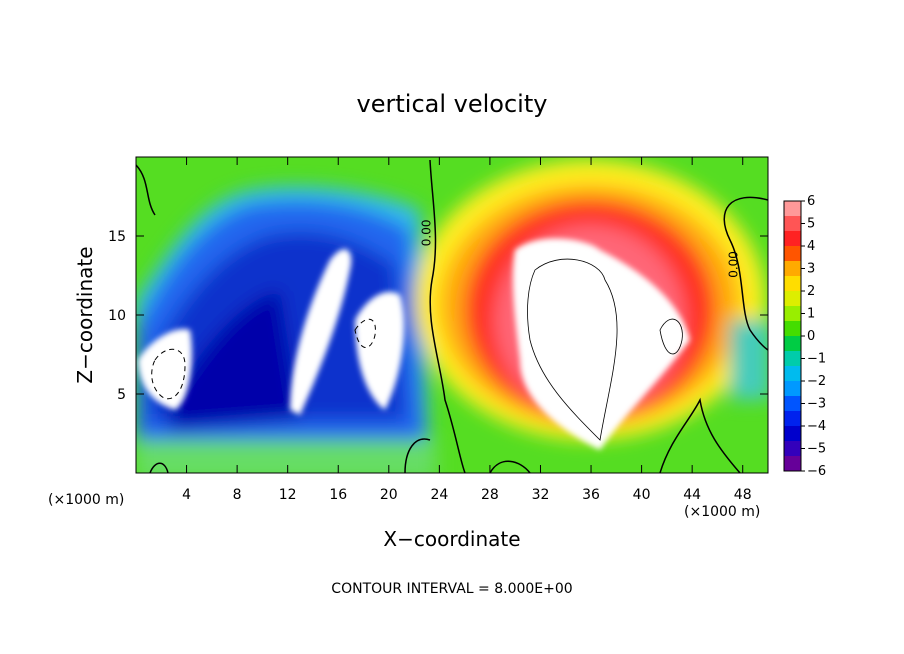  What do you see at coordinates (816, 471) in the screenshot?
I see `colorbar-tick-label: −6` at bounding box center [816, 471].